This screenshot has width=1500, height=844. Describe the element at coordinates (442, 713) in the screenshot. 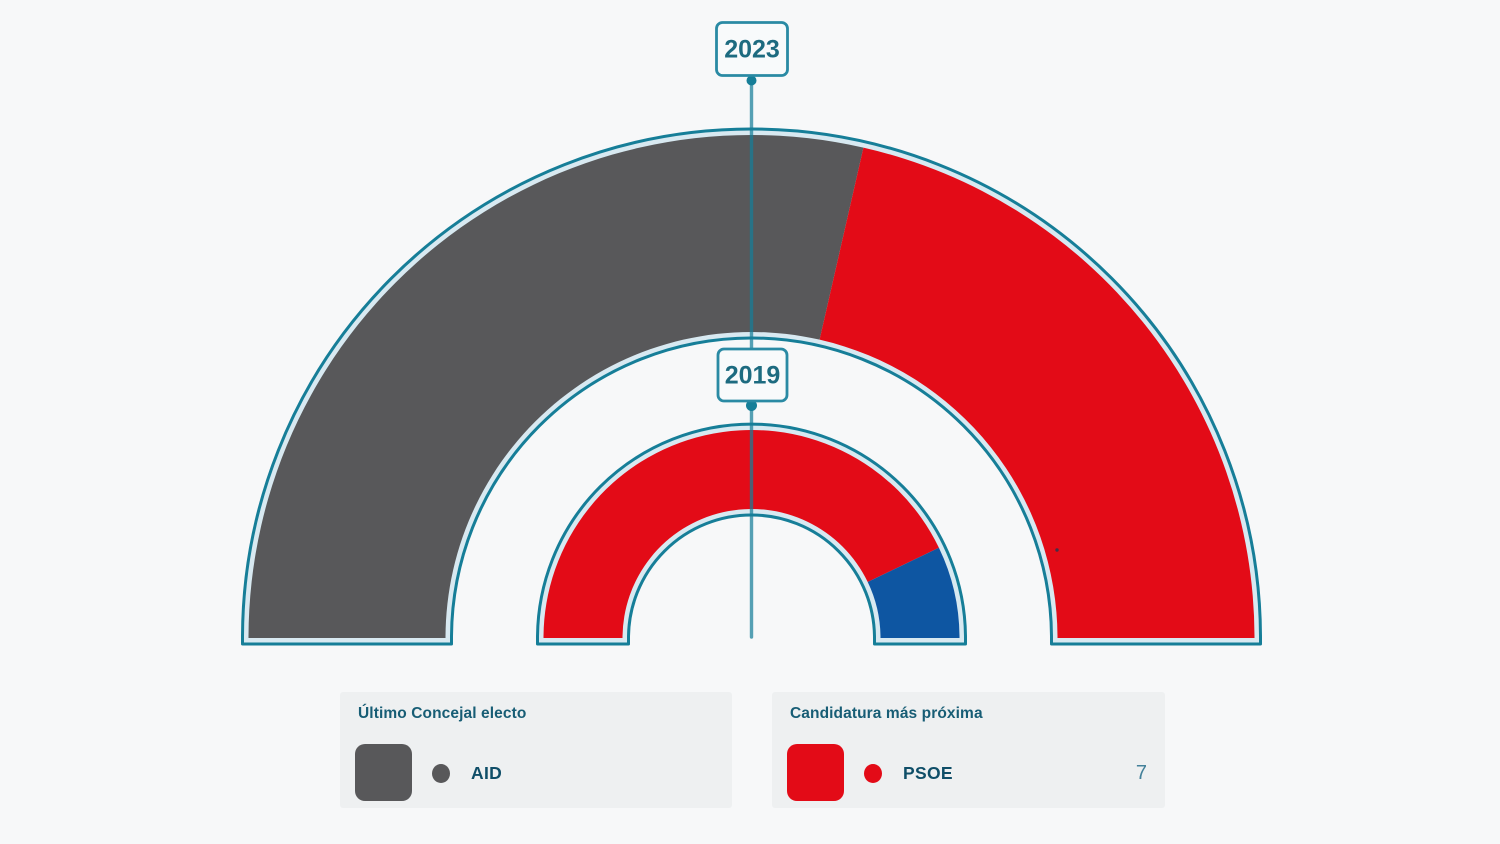

I see `legend-card-title: Último Concejal electo` at that location.